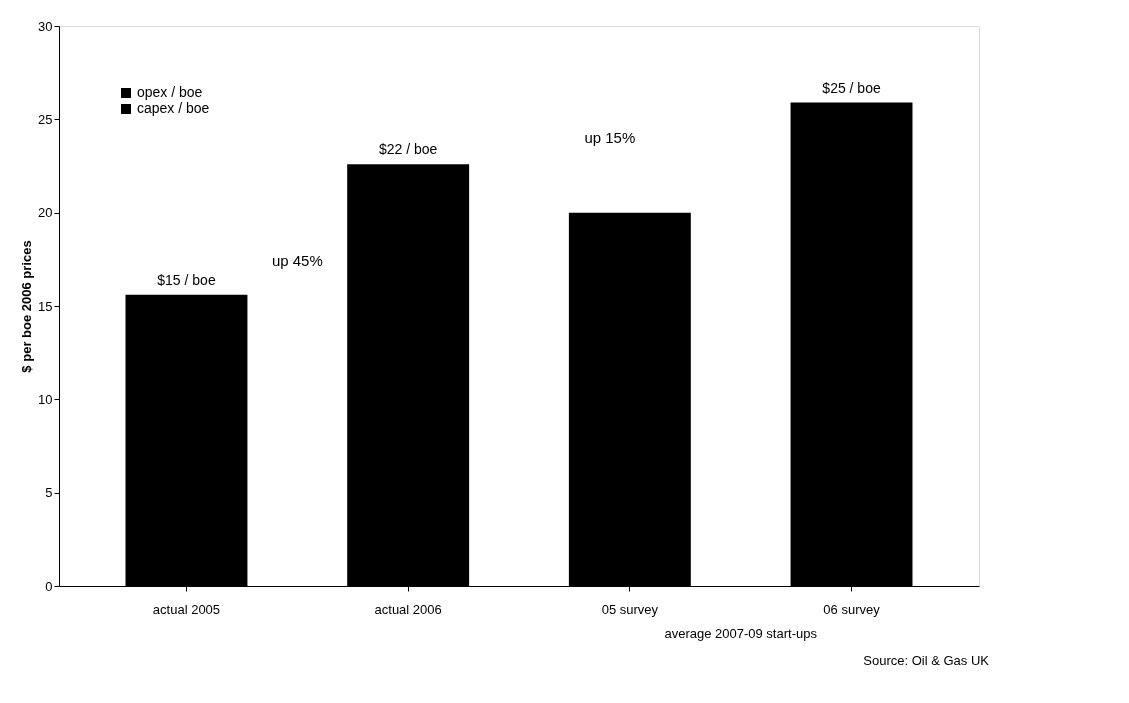 This screenshot has width=1129, height=703. What do you see at coordinates (45, 213) in the screenshot?
I see `y-tick-label: 20` at bounding box center [45, 213].